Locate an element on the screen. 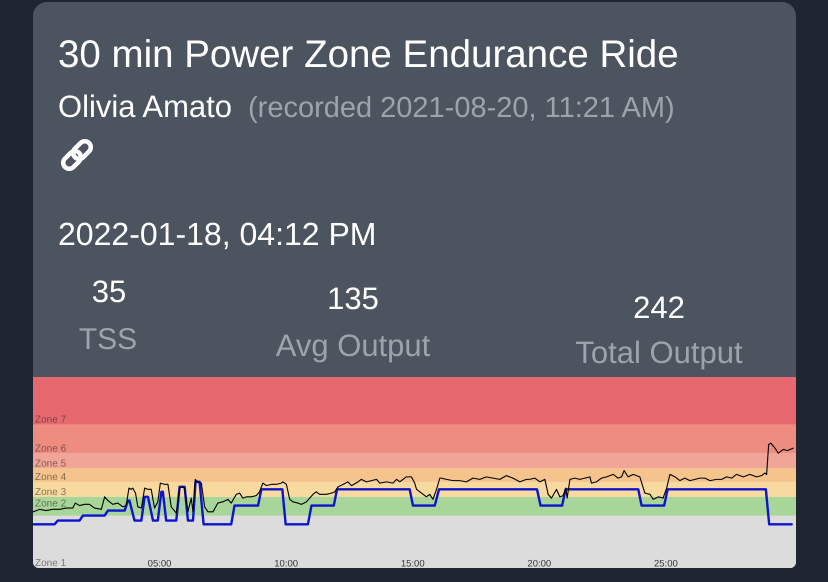 The width and height of the screenshot is (828, 582). band-label: Zone 7 is located at coordinates (51, 420).